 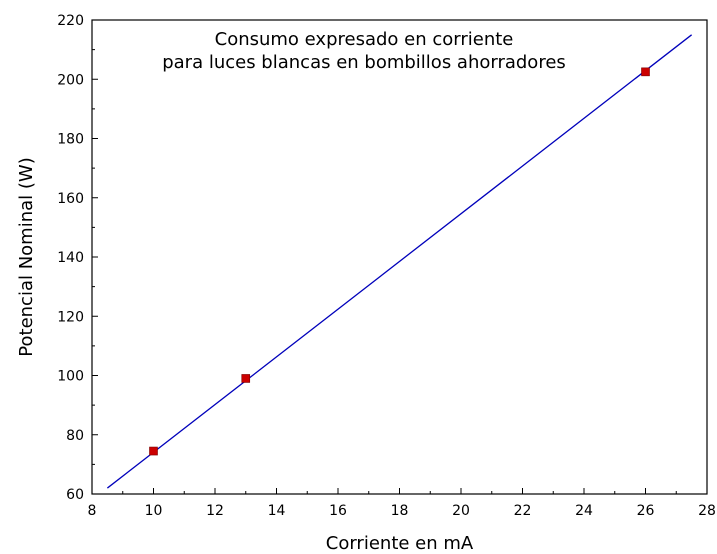 I want to click on annotation-line-1: Consumo expresado en corriente, so click(x=364, y=39).